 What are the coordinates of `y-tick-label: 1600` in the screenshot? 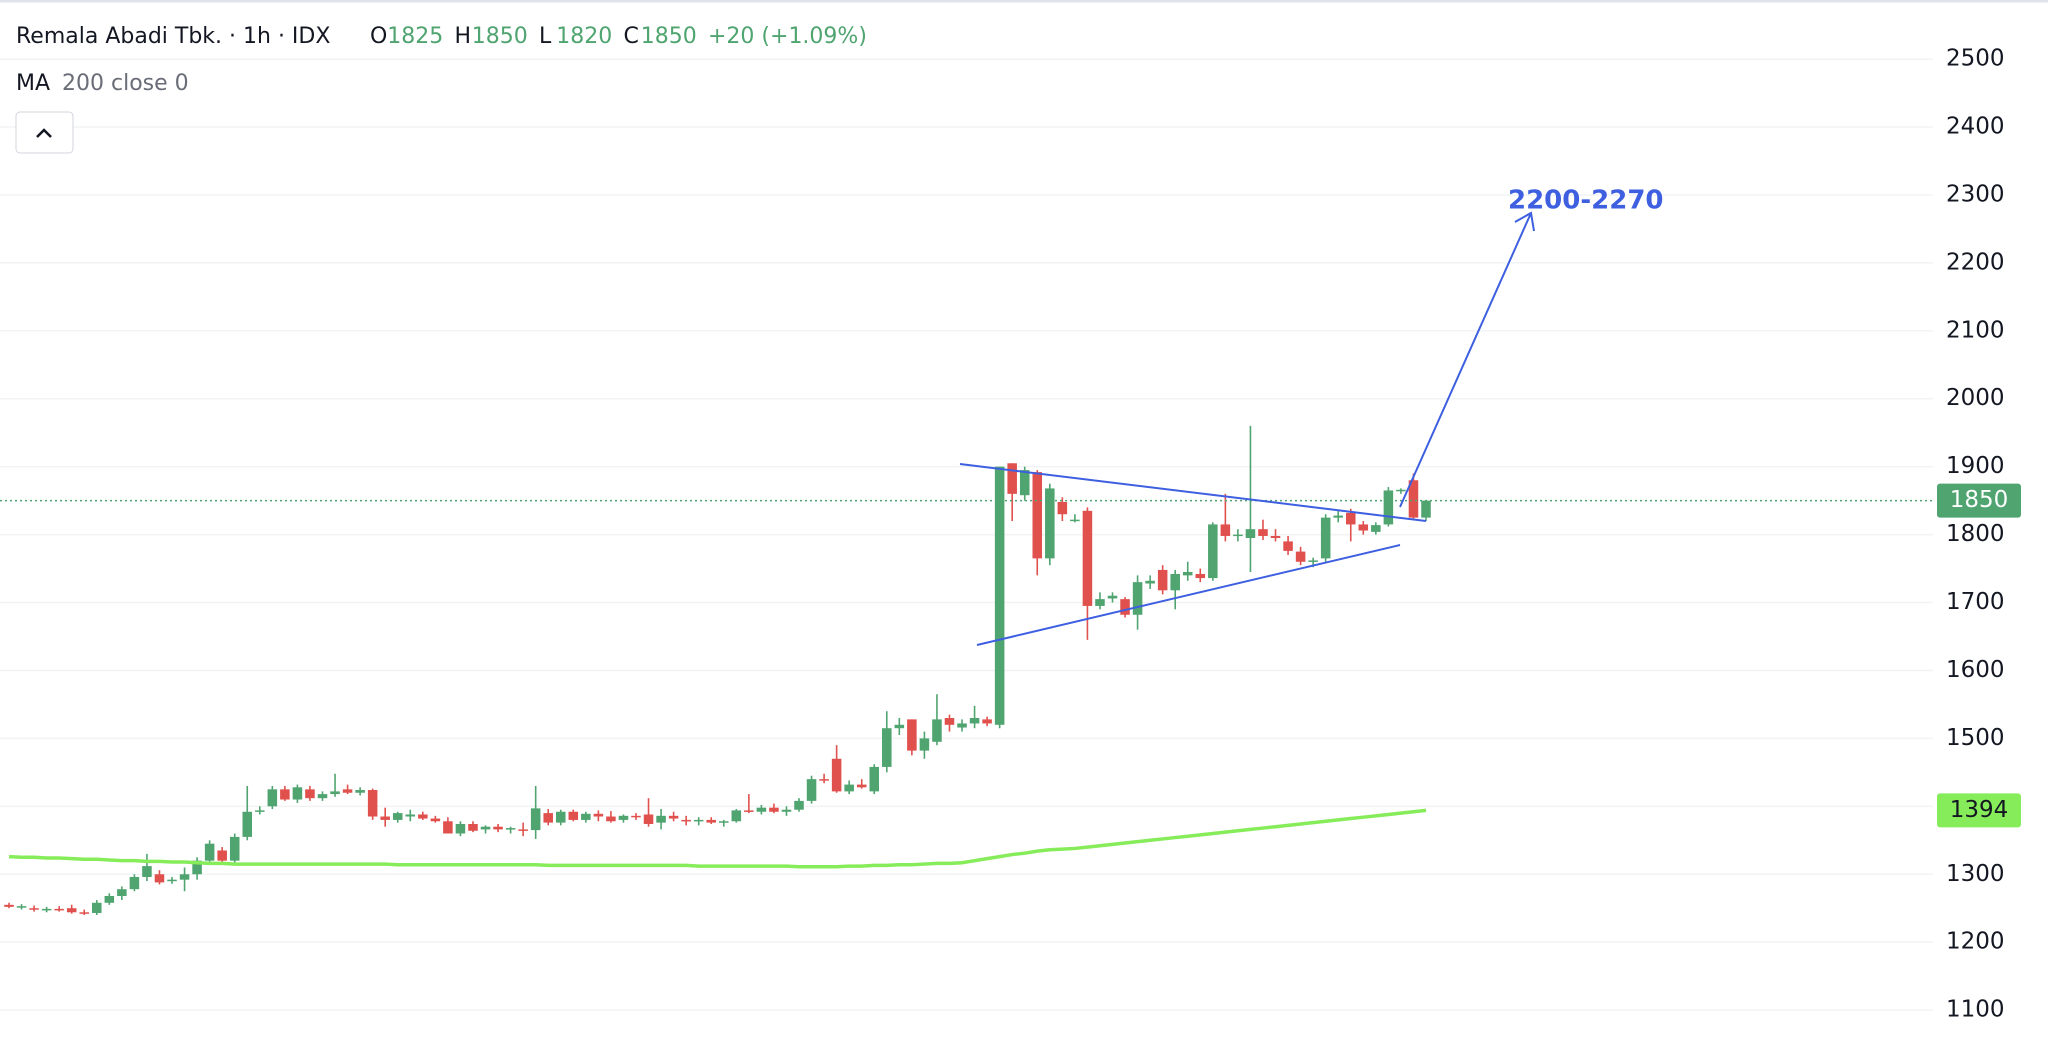 It's located at (1975, 670).